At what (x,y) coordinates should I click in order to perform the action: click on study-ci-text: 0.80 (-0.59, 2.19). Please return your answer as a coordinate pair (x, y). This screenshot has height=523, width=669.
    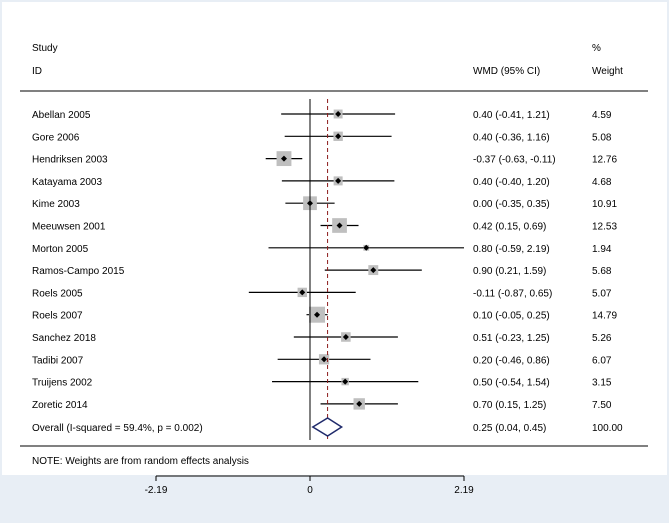
    Looking at the image, I should click on (511, 249).